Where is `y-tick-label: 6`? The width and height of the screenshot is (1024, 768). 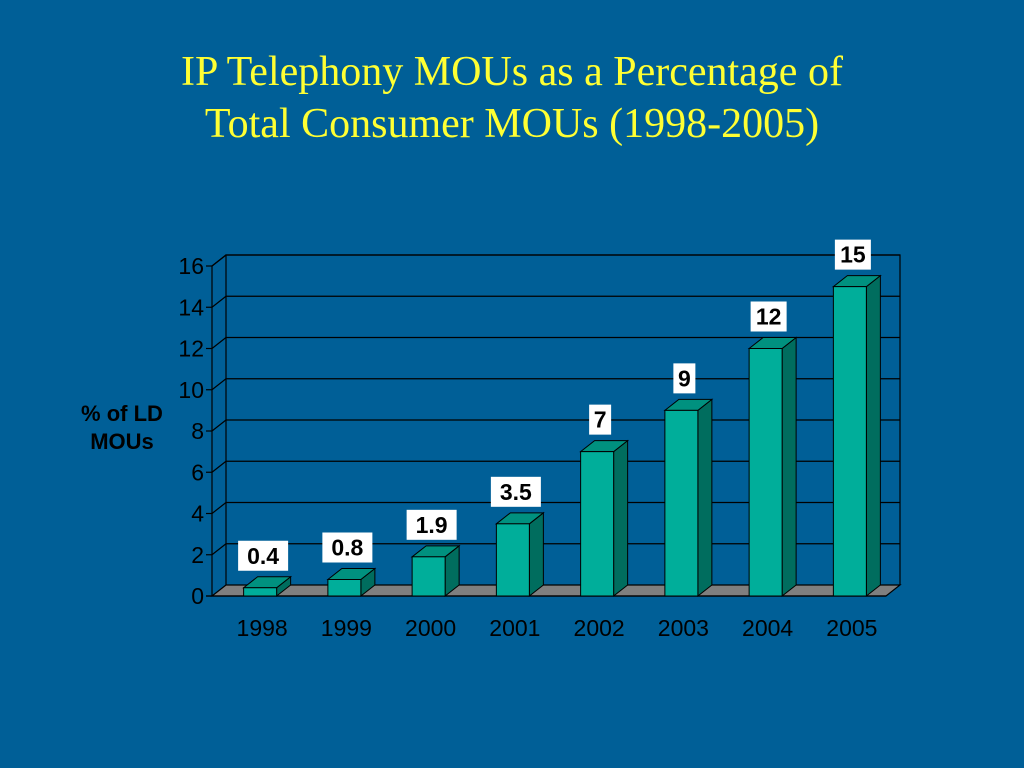 y-tick-label: 6 is located at coordinates (197, 472).